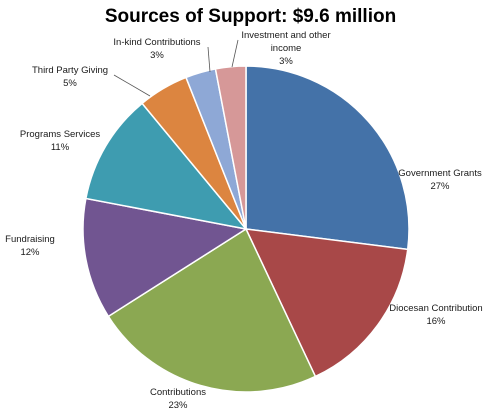 The image size is (501, 413). Describe the element at coordinates (250, 16) in the screenshot. I see `chart-title: Sources of Support: $9.6 million` at that location.